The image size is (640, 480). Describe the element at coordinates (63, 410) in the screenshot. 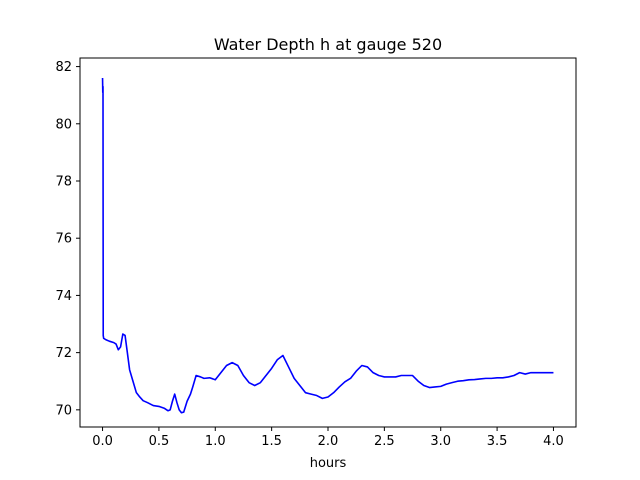

I see `y-tick-label: 70` at that location.